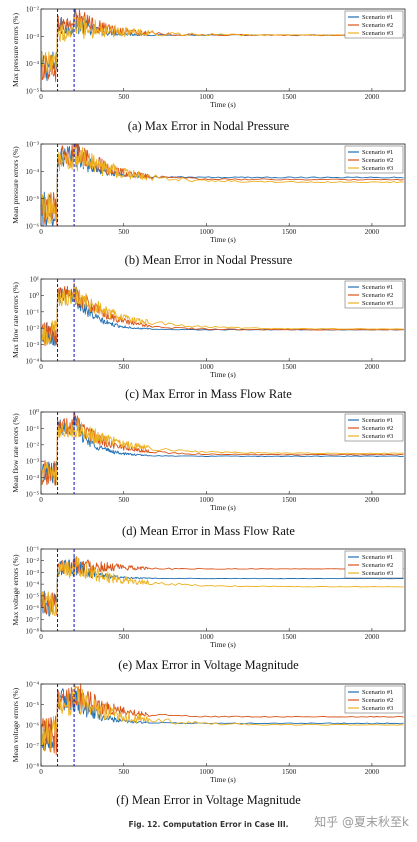 The width and height of the screenshot is (417, 842). What do you see at coordinates (15, 453) in the screenshot?
I see `y-axis-label: Mean flow rate errors (%)` at bounding box center [15, 453].